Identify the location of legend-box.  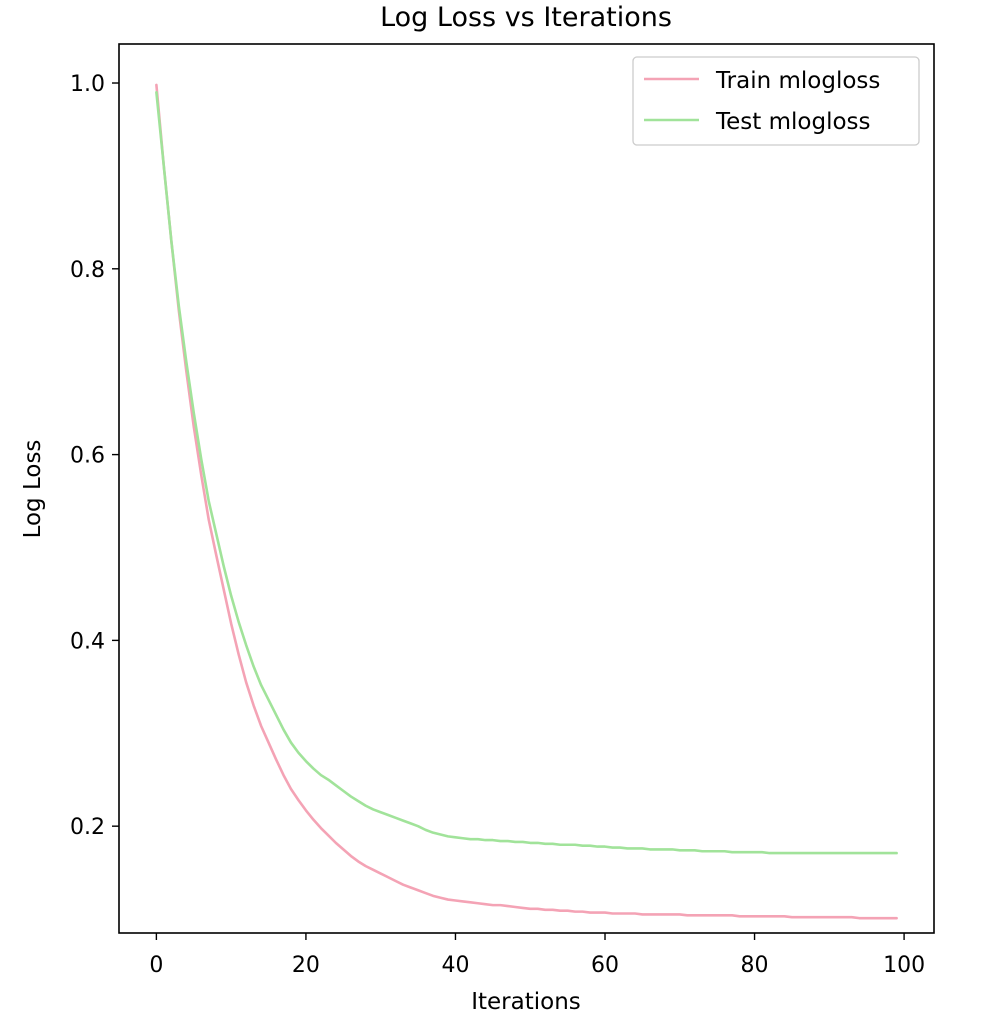
(776, 101).